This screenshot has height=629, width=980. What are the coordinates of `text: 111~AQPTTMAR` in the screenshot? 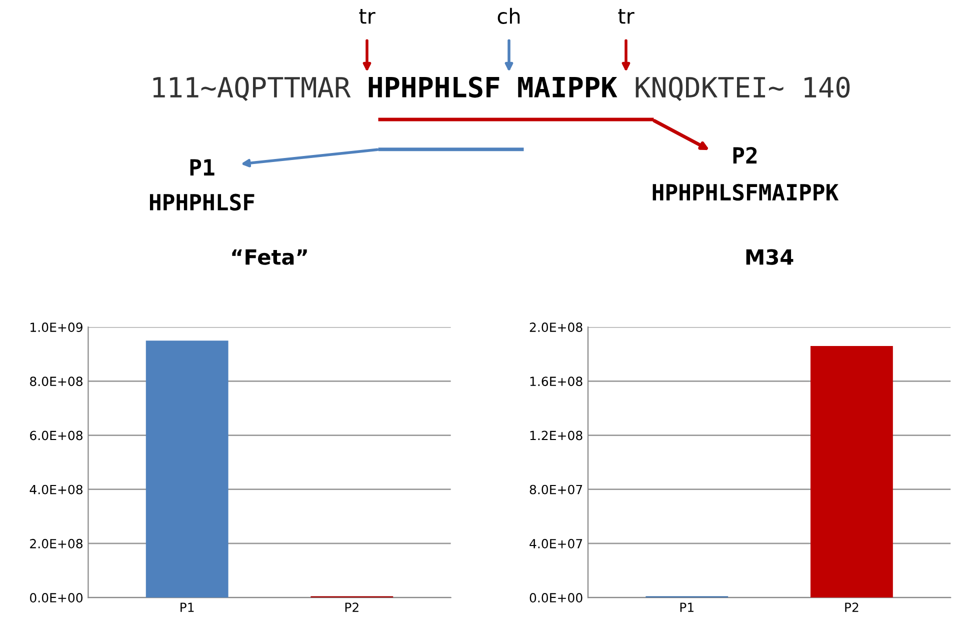 It's located at (252, 89).